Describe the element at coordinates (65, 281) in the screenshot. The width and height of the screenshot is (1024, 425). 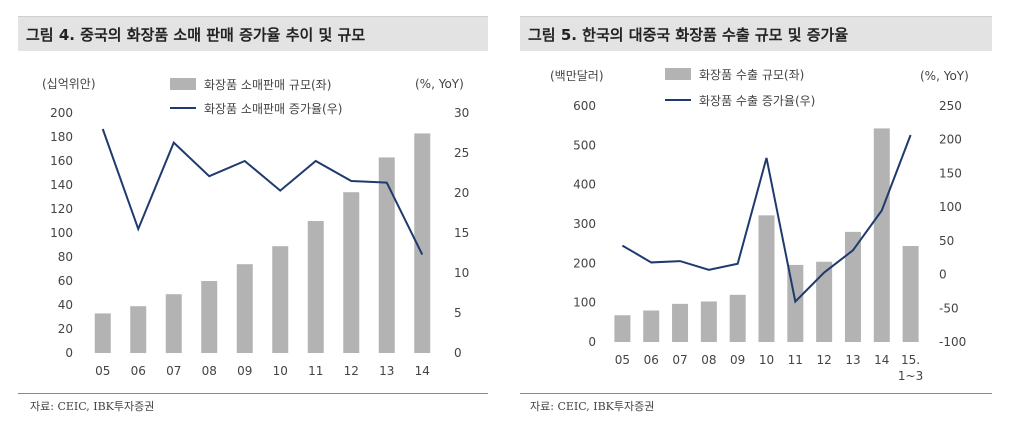
I see `left-tick-label: 60` at that location.